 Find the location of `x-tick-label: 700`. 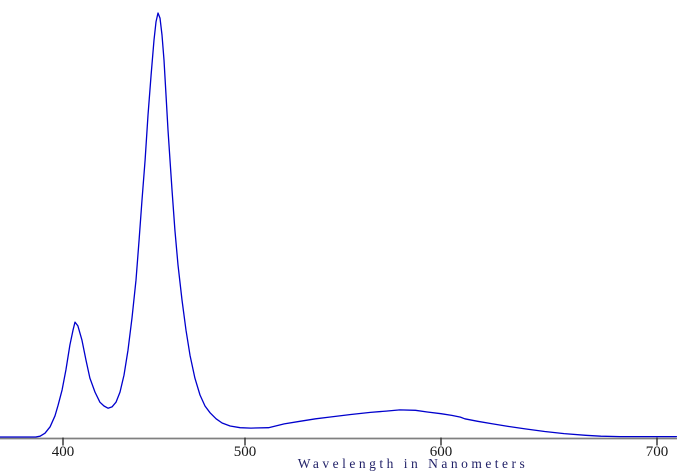

x-tick-label: 700 is located at coordinates (657, 452).